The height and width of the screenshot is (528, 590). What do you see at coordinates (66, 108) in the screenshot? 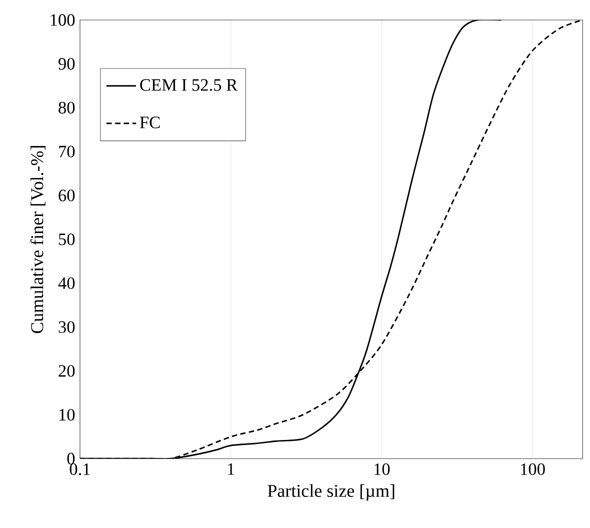
I see `y-tick-label: 80` at bounding box center [66, 108].